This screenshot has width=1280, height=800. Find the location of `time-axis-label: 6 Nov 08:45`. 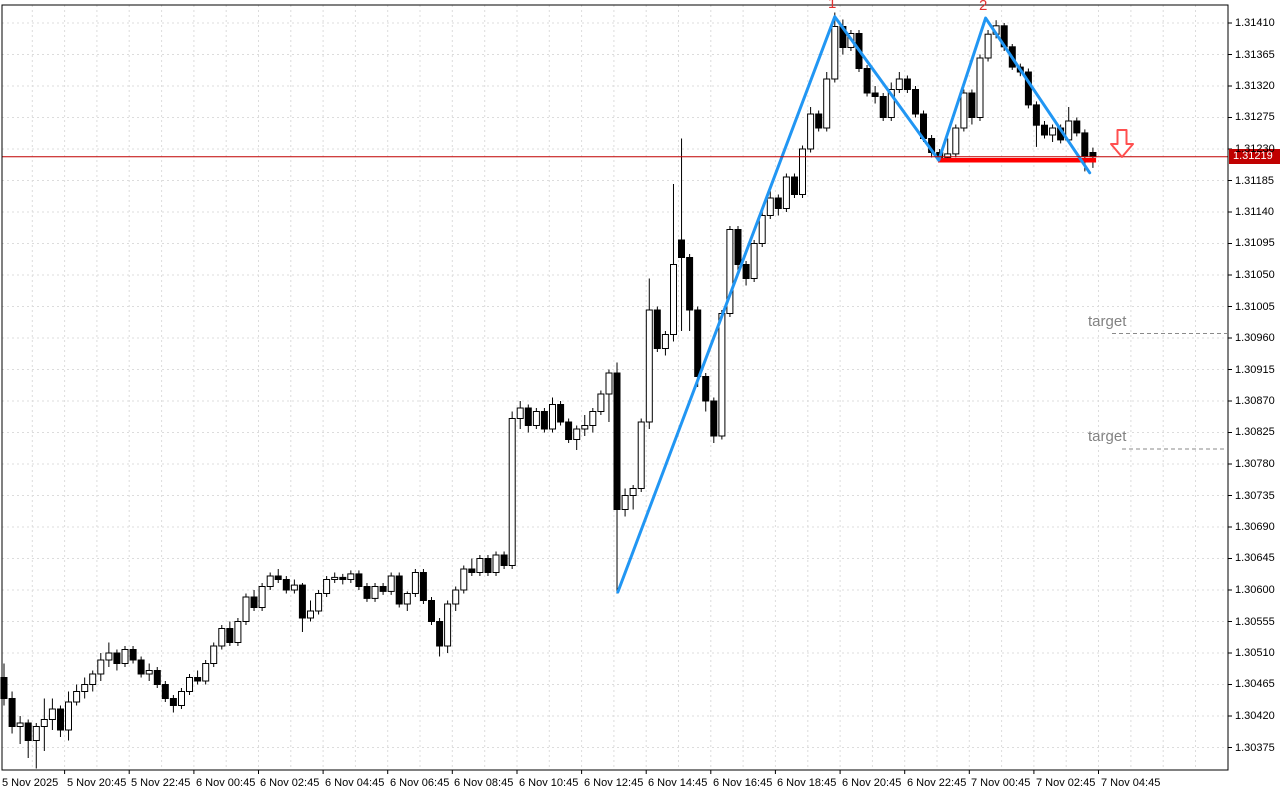

time-axis-label: 6 Nov 08:45 is located at coordinates (484, 783).